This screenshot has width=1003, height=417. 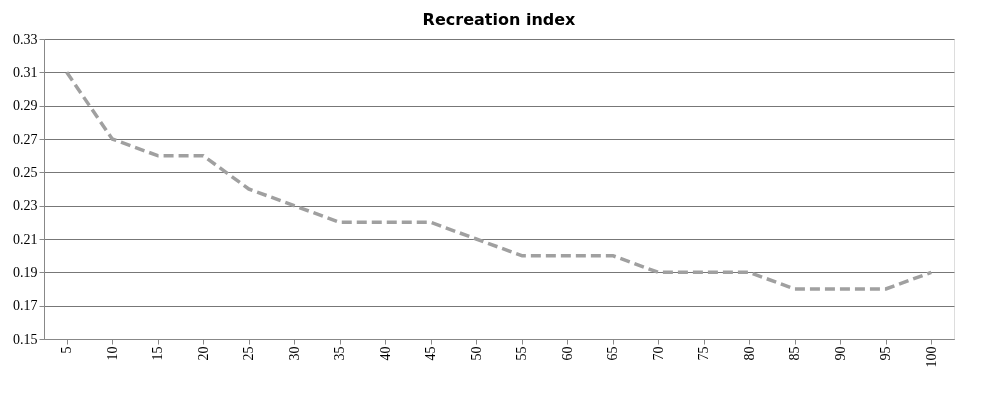 What do you see at coordinates (25, 272) in the screenshot?
I see `y-tick-label: 0.19` at bounding box center [25, 272].